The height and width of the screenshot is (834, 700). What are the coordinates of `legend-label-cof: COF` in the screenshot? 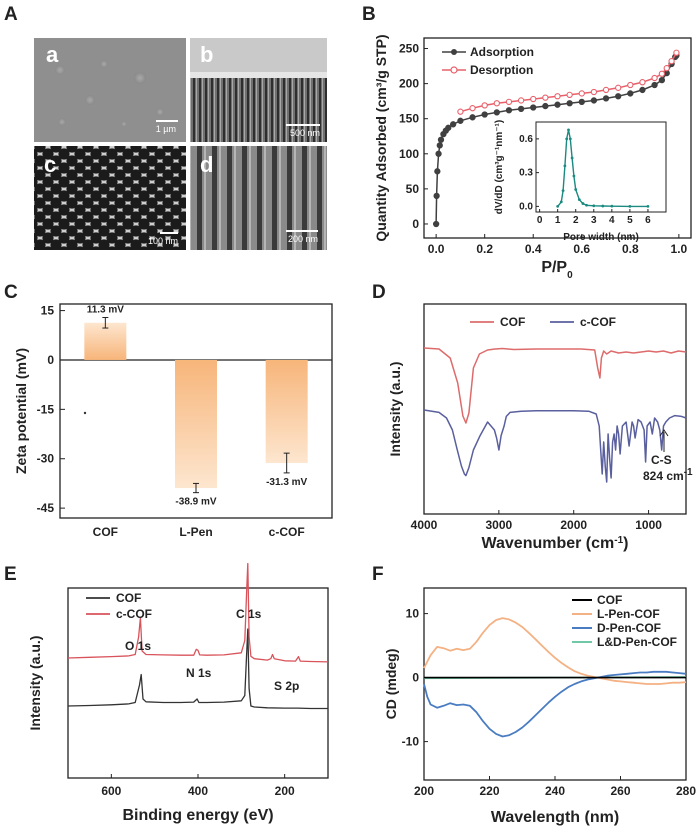 It's located at (609, 600).